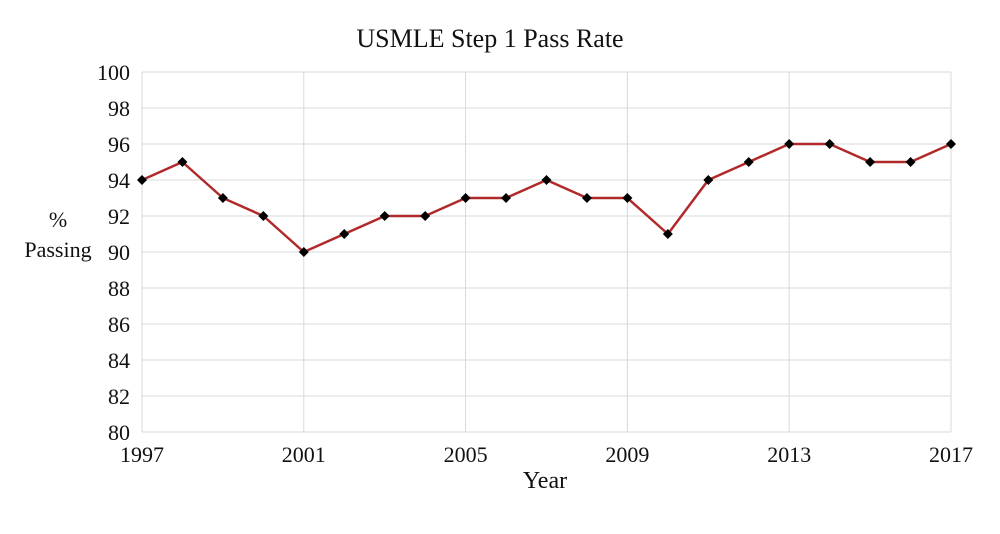 The height and width of the screenshot is (534, 1000). Describe the element at coordinates (119, 180) in the screenshot. I see `y-tick-label: 94` at that location.